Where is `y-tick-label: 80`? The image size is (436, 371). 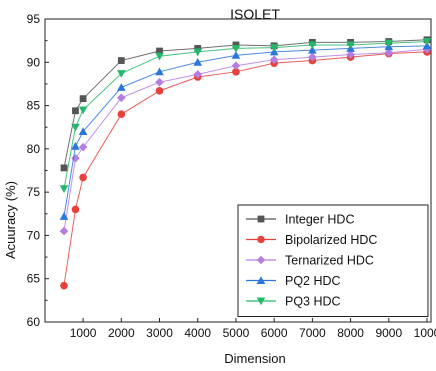
y-tick-label: 80 is located at coordinates (34, 149).